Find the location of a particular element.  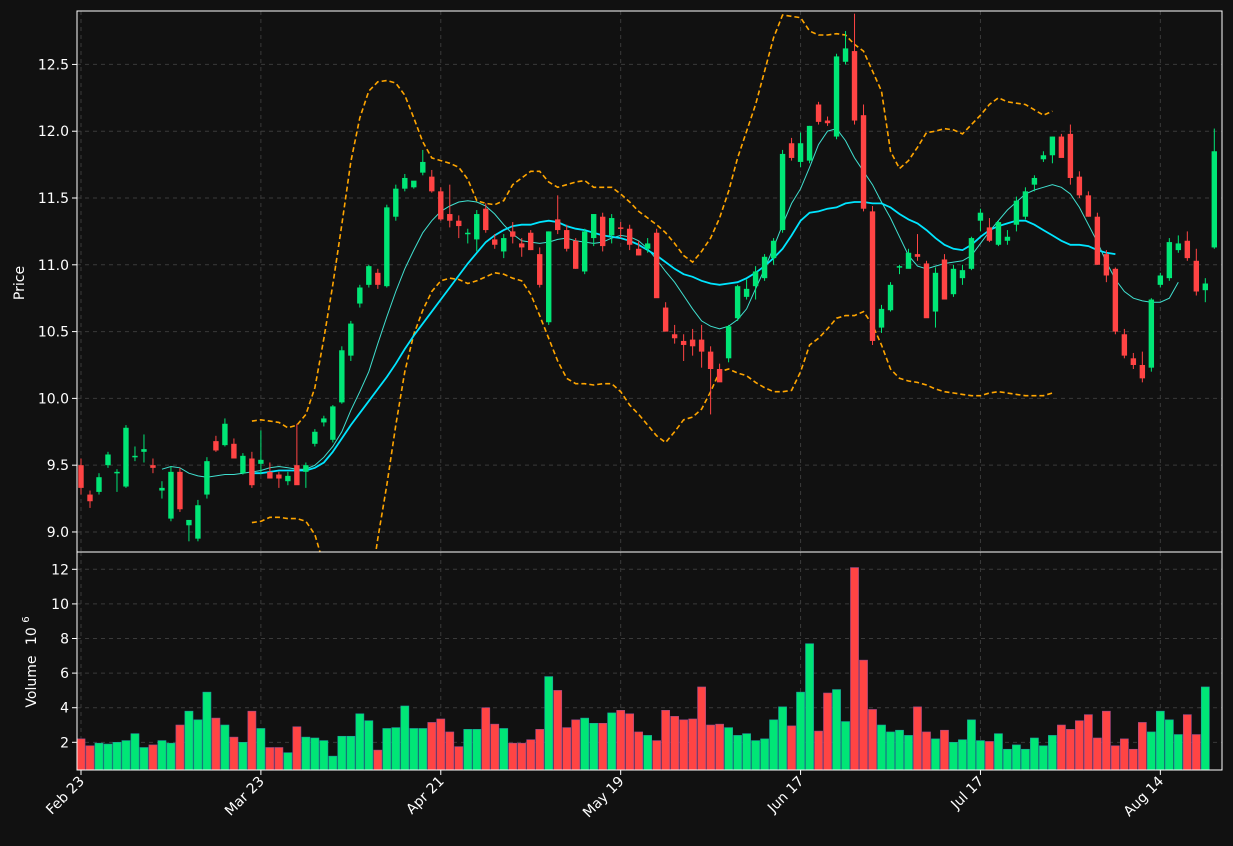

volume-tick-label: 4 is located at coordinates (64, 709).